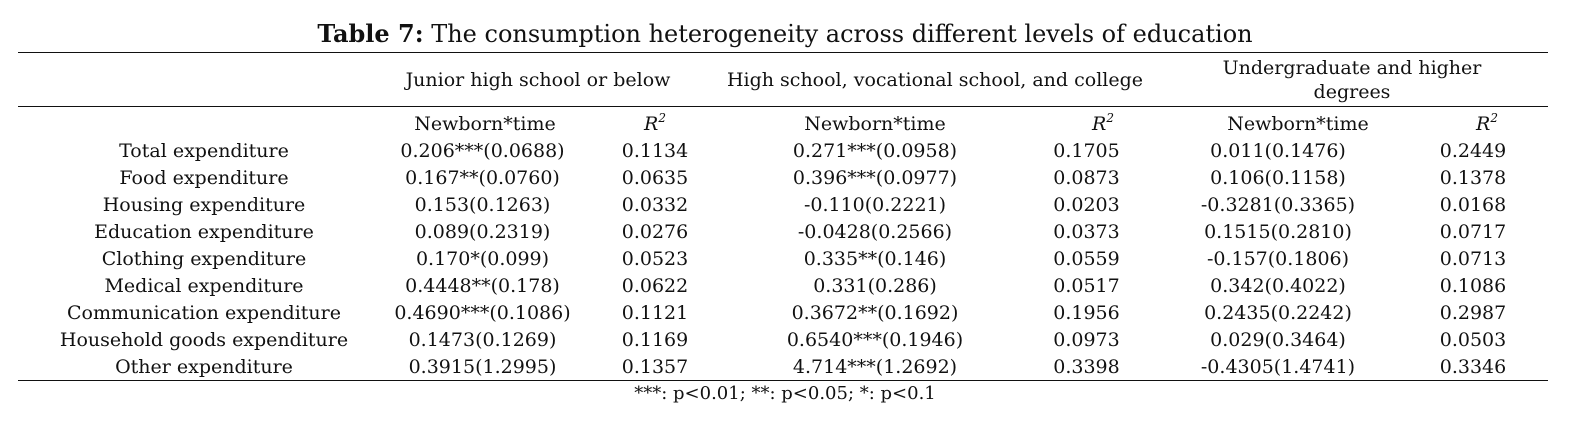 The image size is (1570, 432). Describe the element at coordinates (1086, 259) in the screenshot. I see `rsq-high-school: 0.0559` at that location.